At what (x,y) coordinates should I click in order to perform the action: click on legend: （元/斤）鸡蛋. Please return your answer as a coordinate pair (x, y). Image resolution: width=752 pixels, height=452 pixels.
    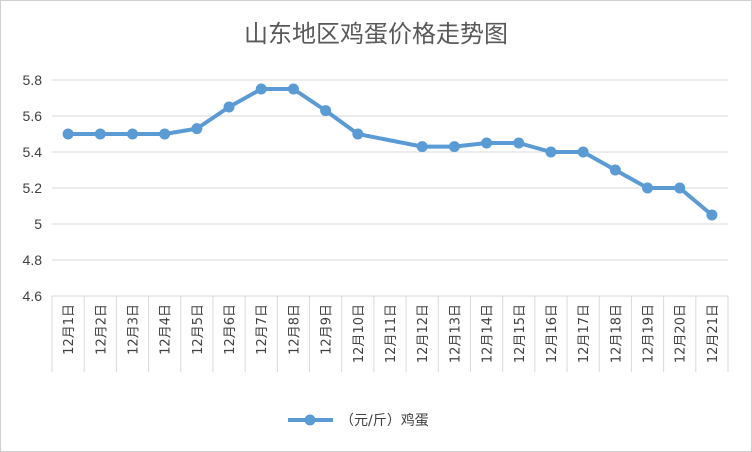
    Looking at the image, I should click on (358, 420).